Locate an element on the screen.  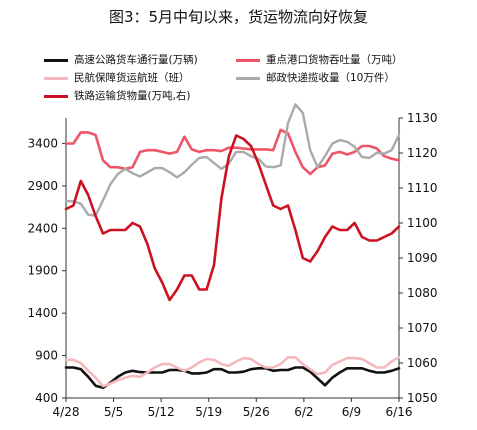
right-tick-label: 1120 is located at coordinates (422, 153).